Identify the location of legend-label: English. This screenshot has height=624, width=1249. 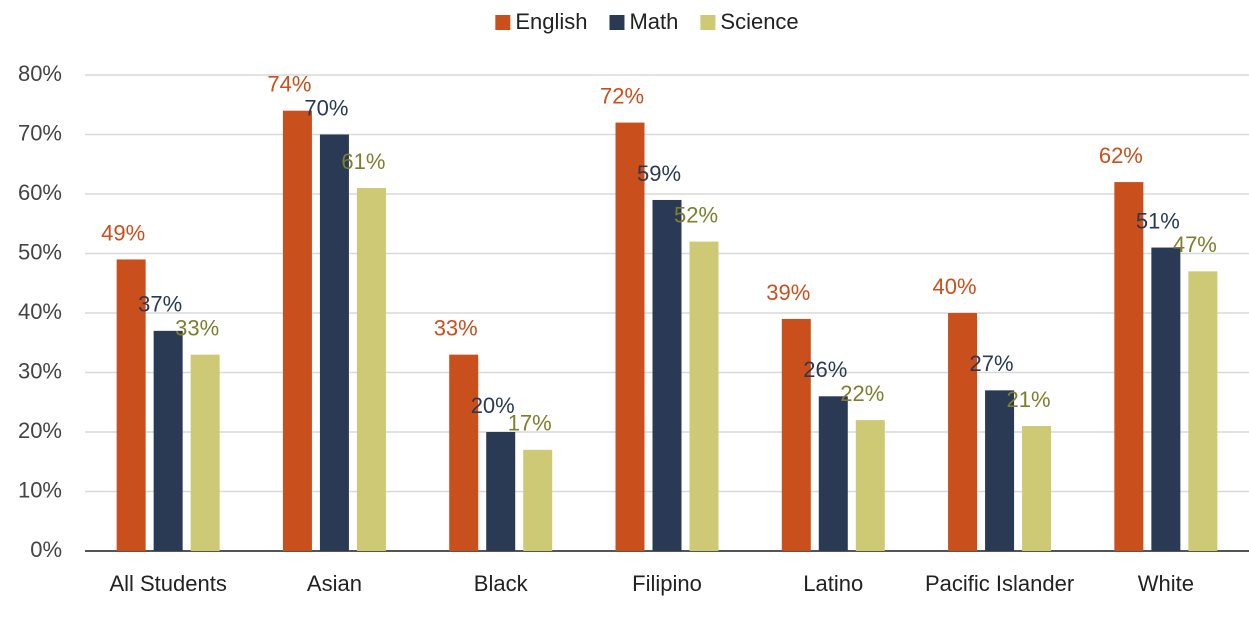
(551, 21).